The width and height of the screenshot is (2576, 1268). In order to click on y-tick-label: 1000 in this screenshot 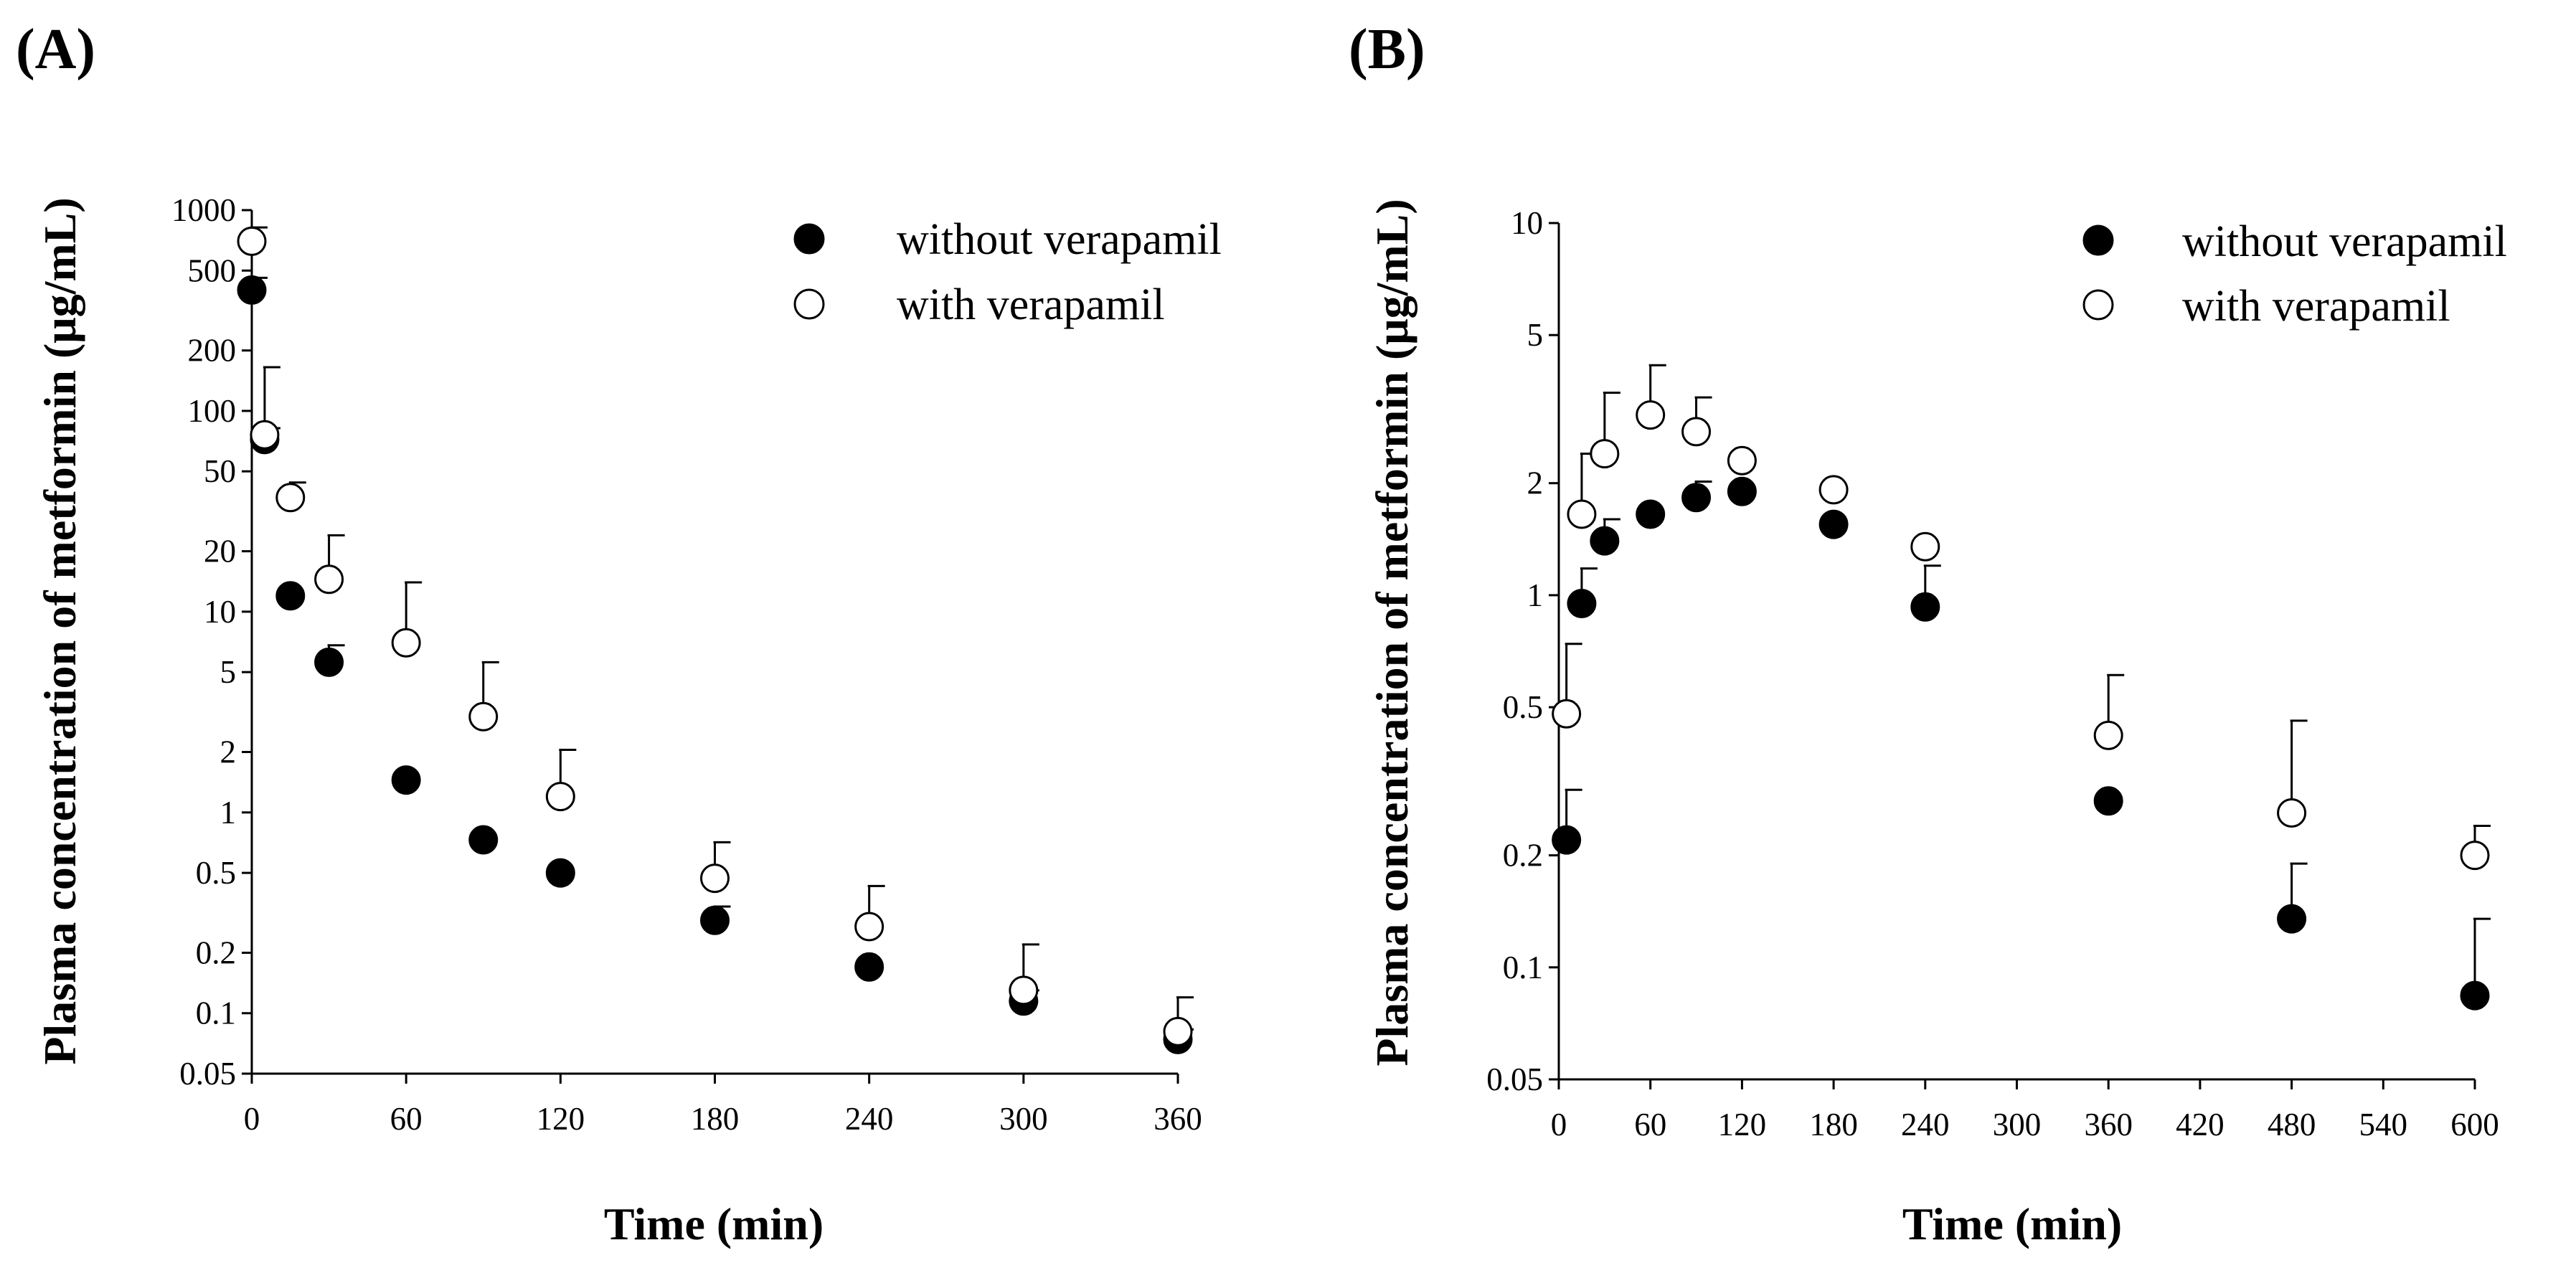, I will do `click(203, 210)`.